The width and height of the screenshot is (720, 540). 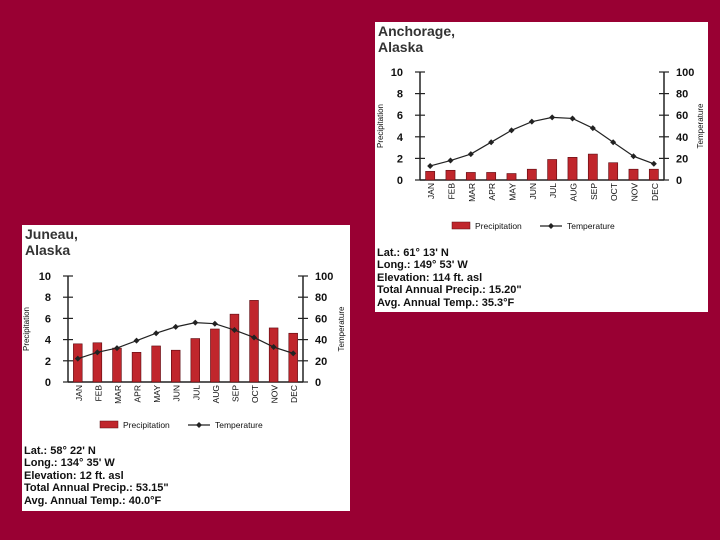 I want to click on y2-tick-label: 40, so click(x=682, y=138).